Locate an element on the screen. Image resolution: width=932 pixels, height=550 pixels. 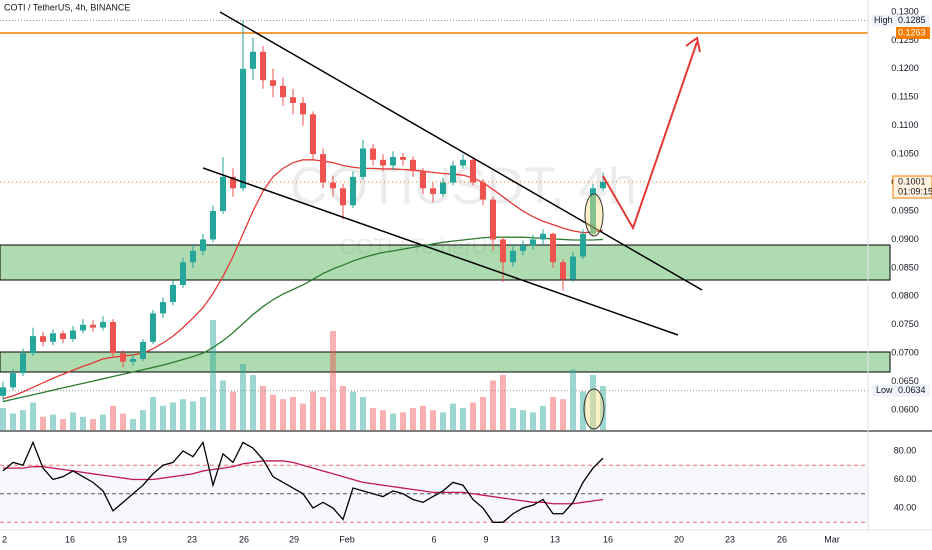
arrow-head is located at coordinates (693, 44).